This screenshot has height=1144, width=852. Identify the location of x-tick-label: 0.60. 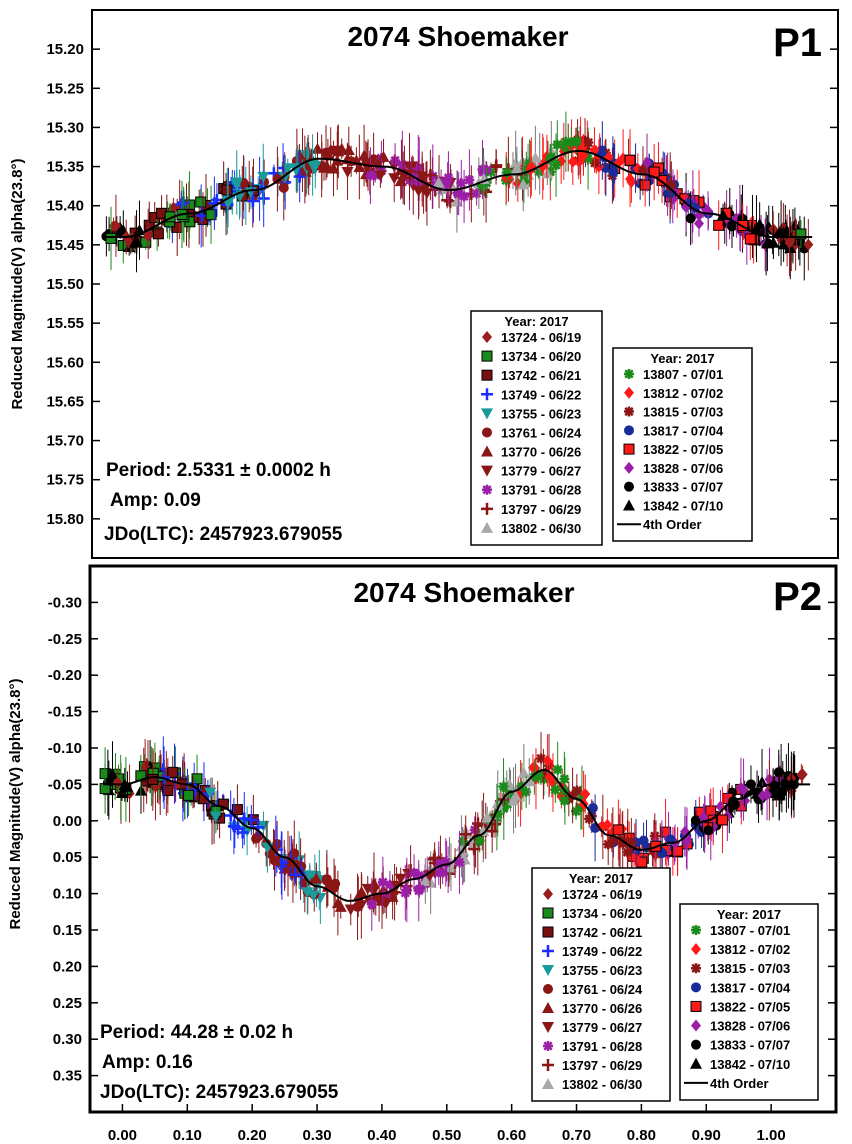
(511, 1135).